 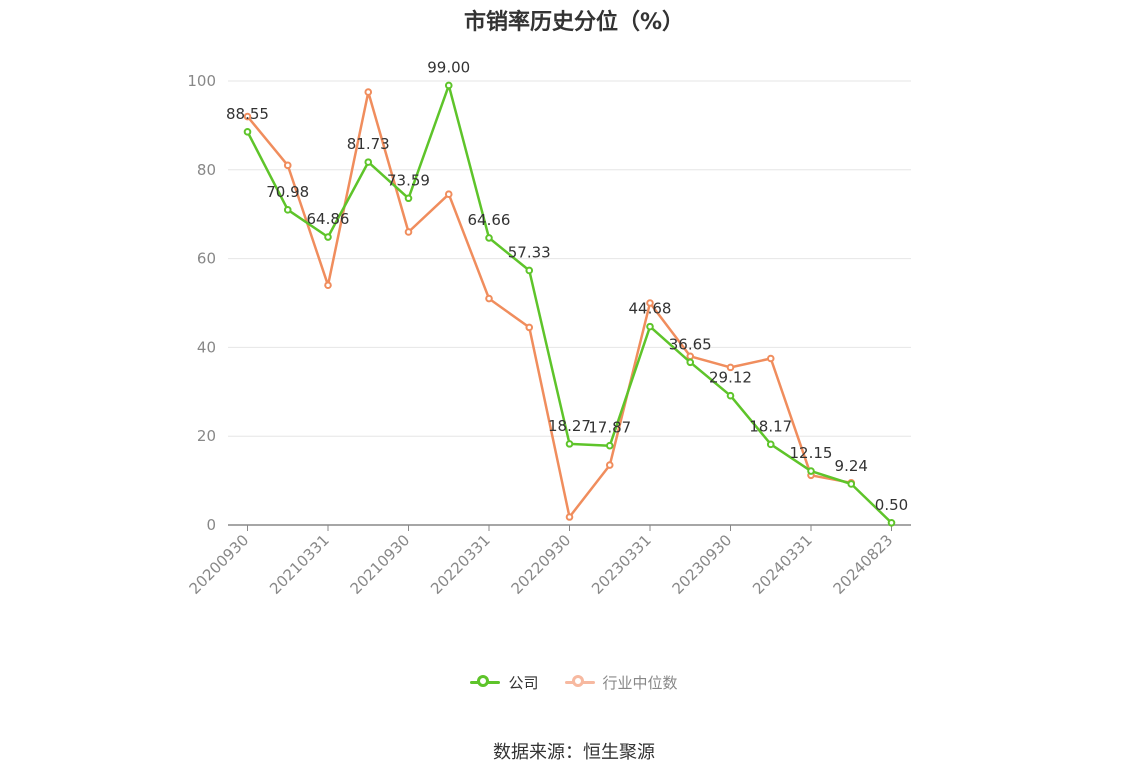 I want to click on company-data-label-3: 81.73, so click(x=368, y=144).